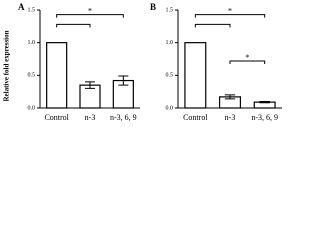 The width and height of the screenshot is (320, 240). What do you see at coordinates (21, 7) in the screenshot?
I see `panel-label: A` at bounding box center [21, 7].